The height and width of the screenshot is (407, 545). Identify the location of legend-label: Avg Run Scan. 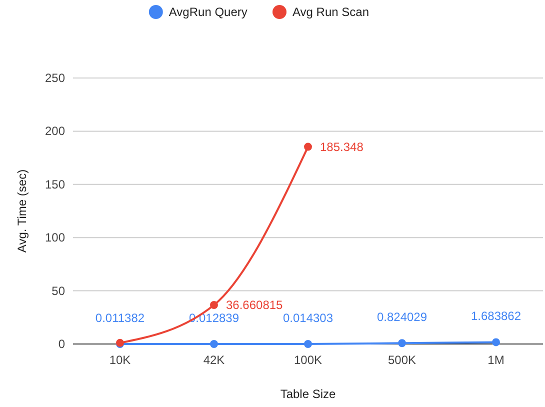
(330, 12).